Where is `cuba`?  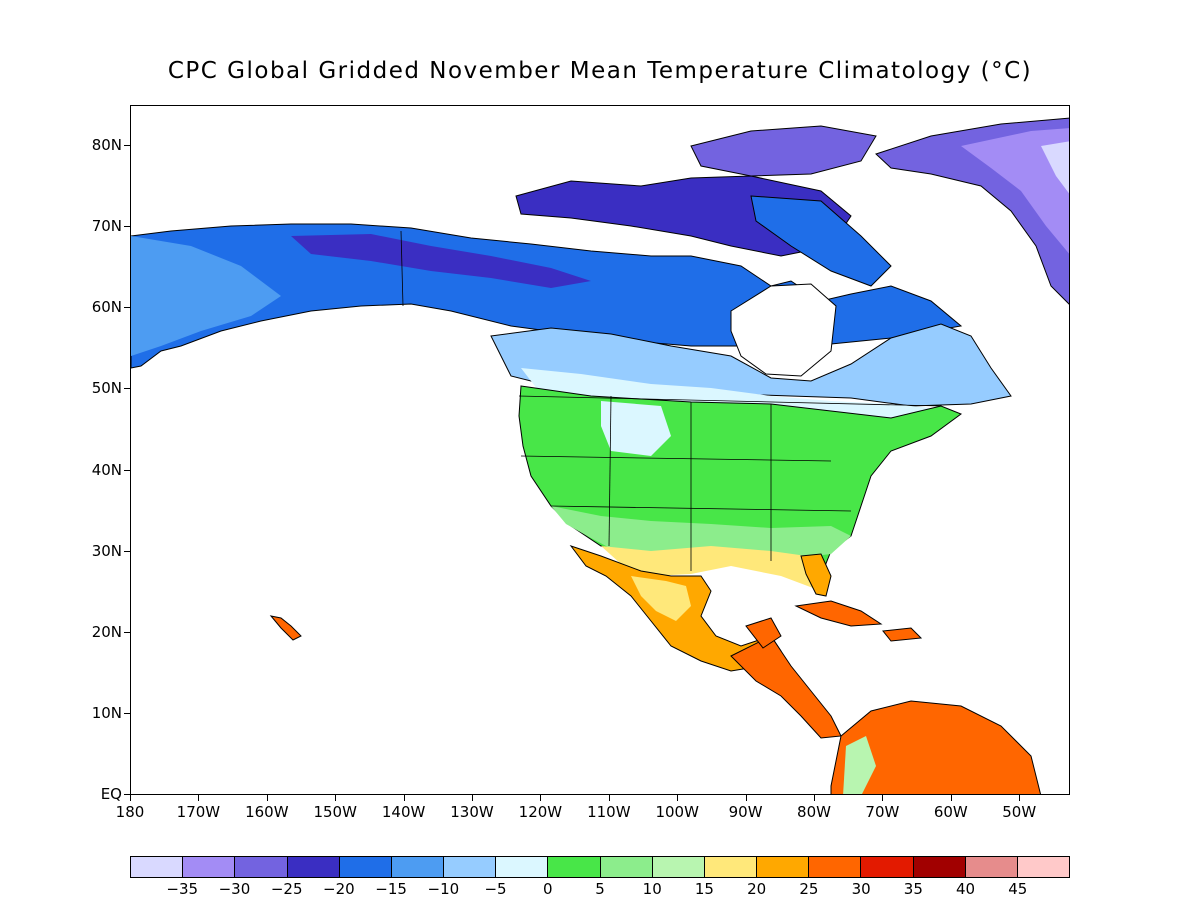 cuba is located at coordinates (838, 613).